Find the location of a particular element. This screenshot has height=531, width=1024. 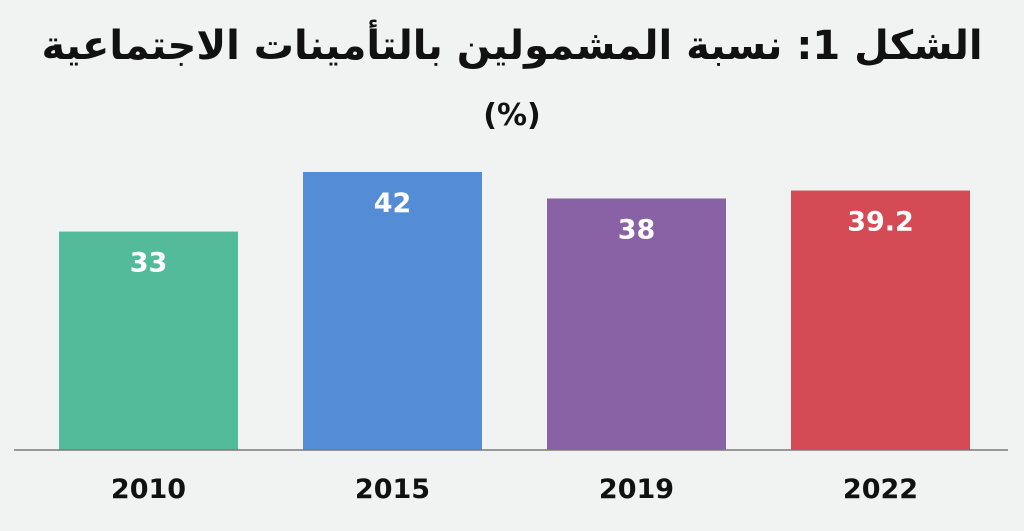

bar-2022 is located at coordinates (880, 320).